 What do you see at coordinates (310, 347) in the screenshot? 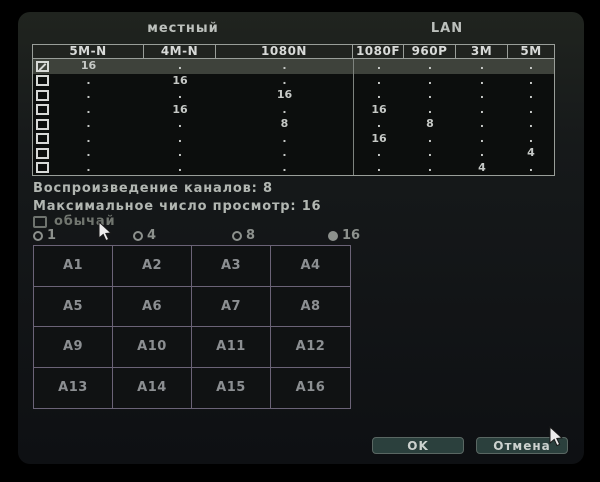
I see `channel-cell-a12: A12` at bounding box center [310, 347].